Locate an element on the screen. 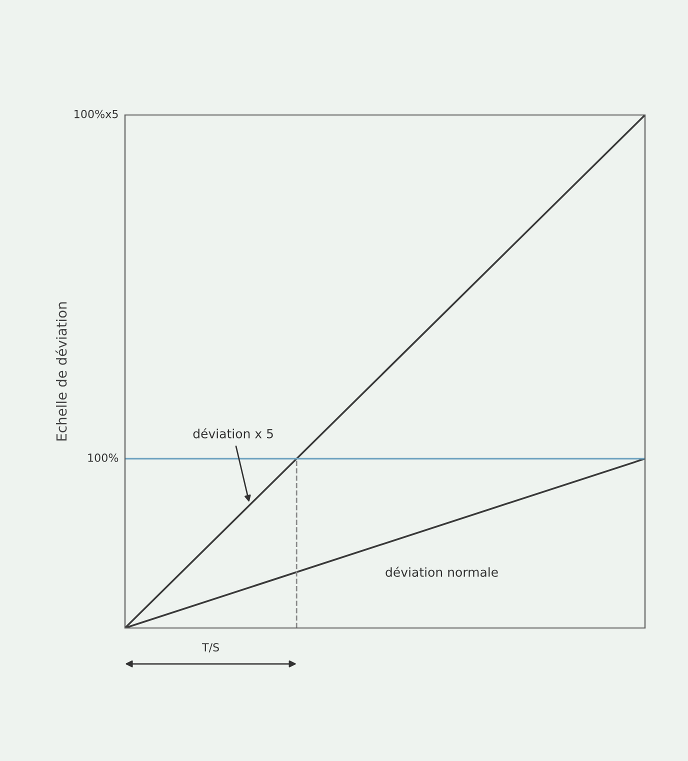 This screenshot has height=761, width=688. series-label: déviation normale is located at coordinates (442, 571).